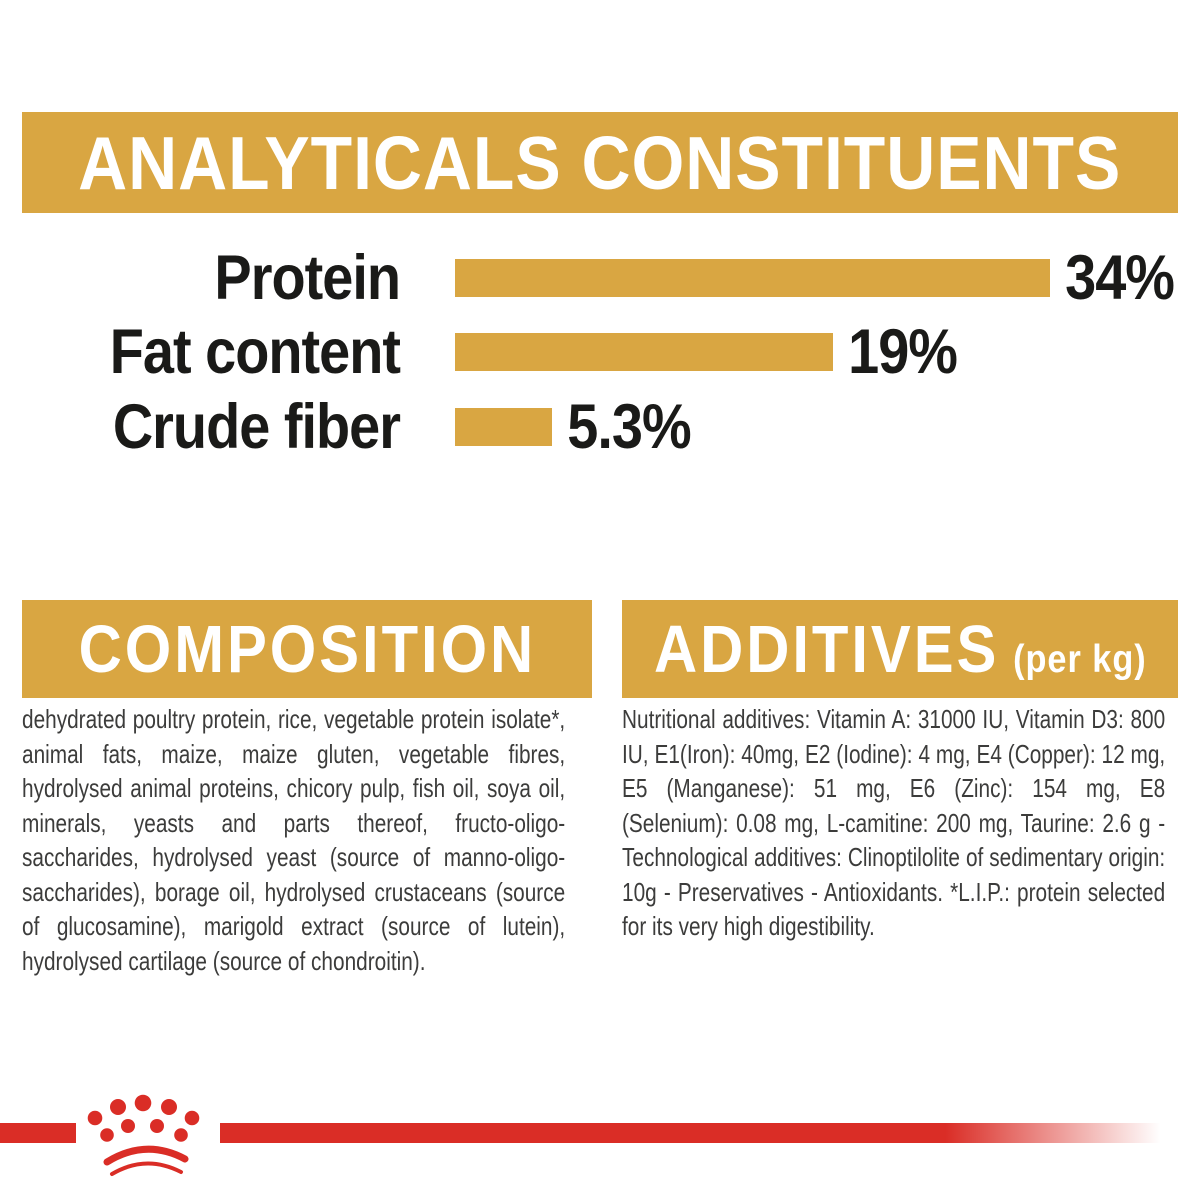 This screenshot has height=1200, width=1200. Describe the element at coordinates (1079, 659) in the screenshot. I see `additives-per-kg-label: (per kg)` at that location.